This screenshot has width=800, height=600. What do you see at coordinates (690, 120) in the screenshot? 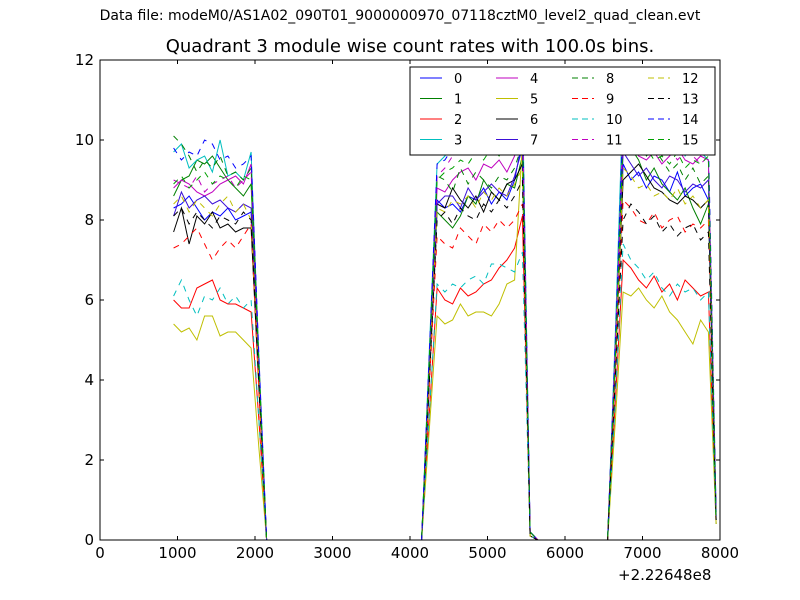
I see `legend-label-14: 14` at bounding box center [690, 120].